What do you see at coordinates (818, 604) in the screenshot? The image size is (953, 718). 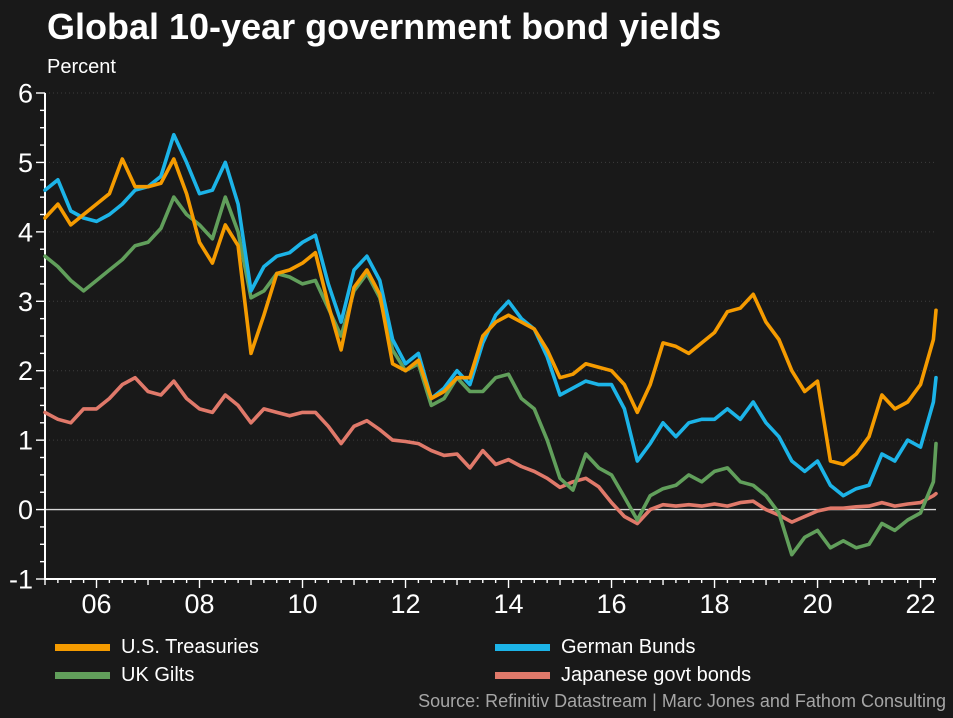 I see `x-tick-label: 20` at bounding box center [818, 604].